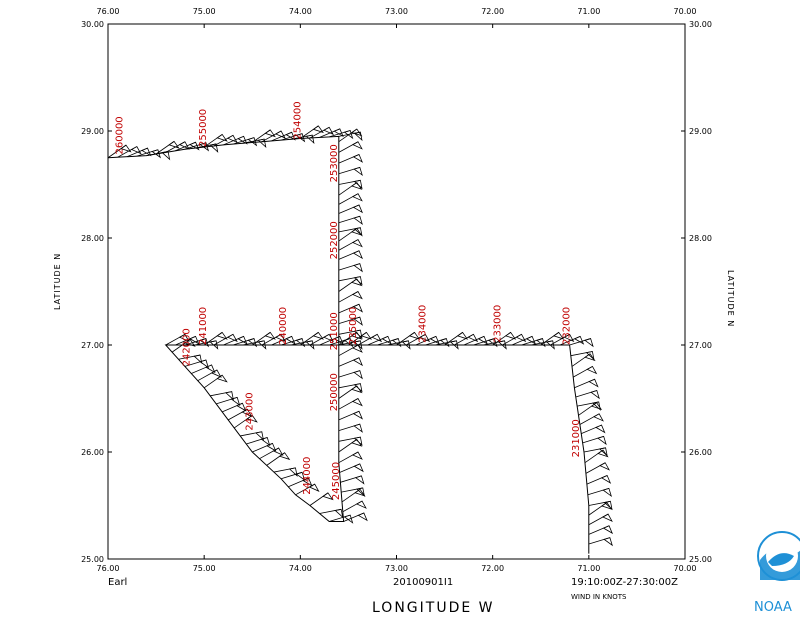  Describe the element at coordinates (700, 559) in the screenshot. I see `y-tick-label-right: 25.00` at that location.